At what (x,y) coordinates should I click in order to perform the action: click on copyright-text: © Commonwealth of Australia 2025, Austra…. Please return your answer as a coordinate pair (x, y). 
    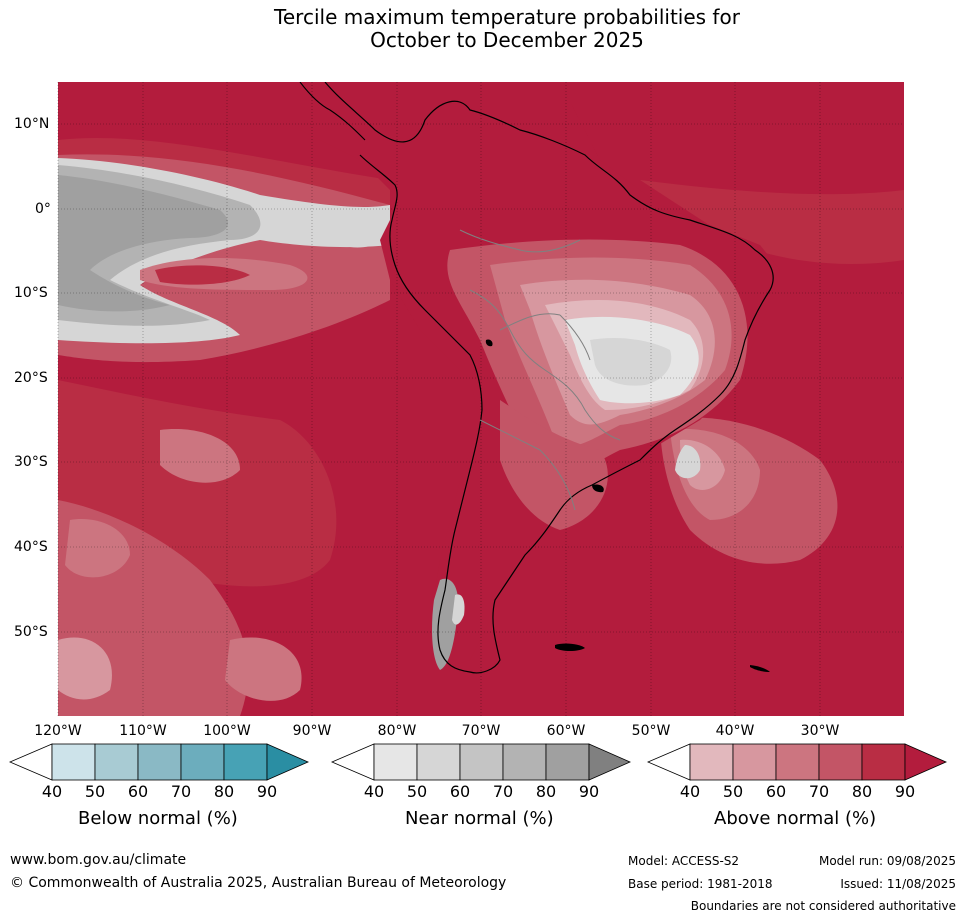
    Looking at the image, I should click on (258, 883).